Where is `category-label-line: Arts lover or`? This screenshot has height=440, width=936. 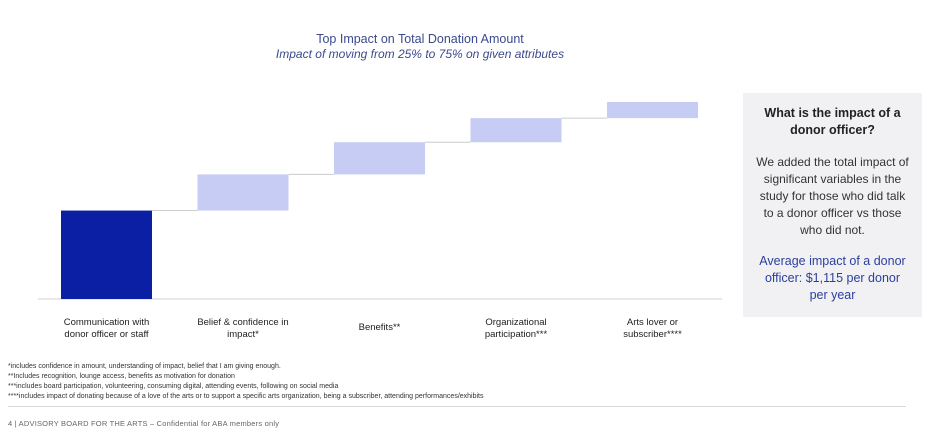
category-label-line: Arts lover or is located at coordinates (652, 322).